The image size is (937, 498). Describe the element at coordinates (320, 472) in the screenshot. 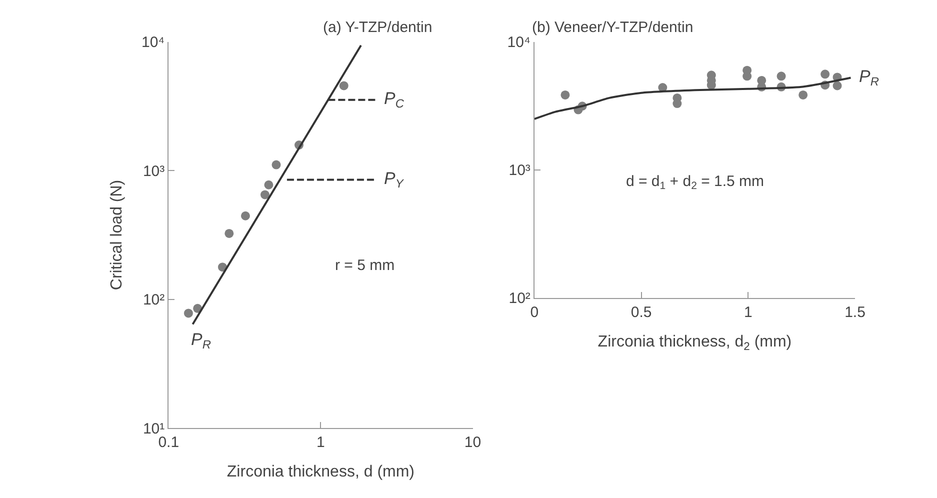

I see `x-axis-title: Zirconia thickness, d (mm)` at that location.